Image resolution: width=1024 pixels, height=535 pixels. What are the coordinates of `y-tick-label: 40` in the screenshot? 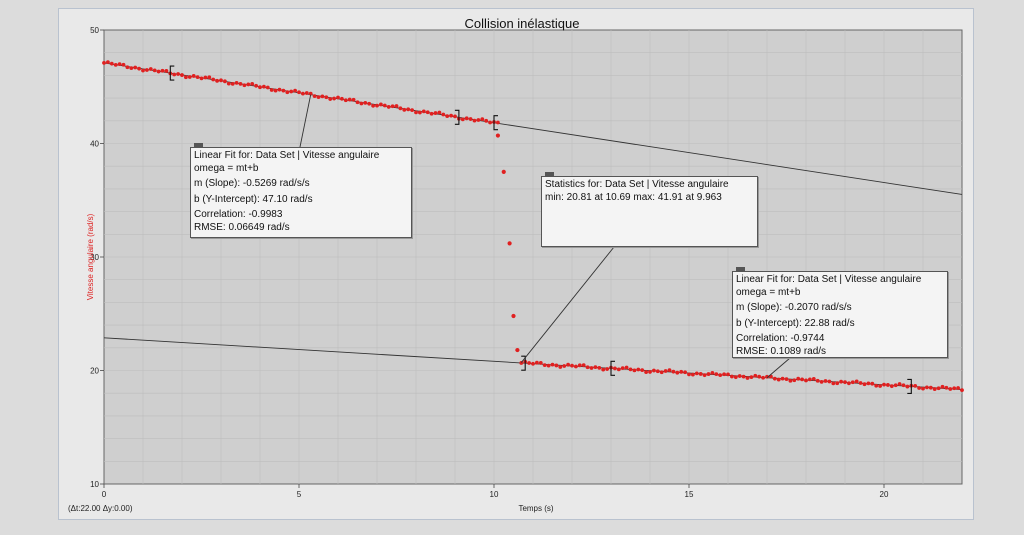 It's located at (94, 144).